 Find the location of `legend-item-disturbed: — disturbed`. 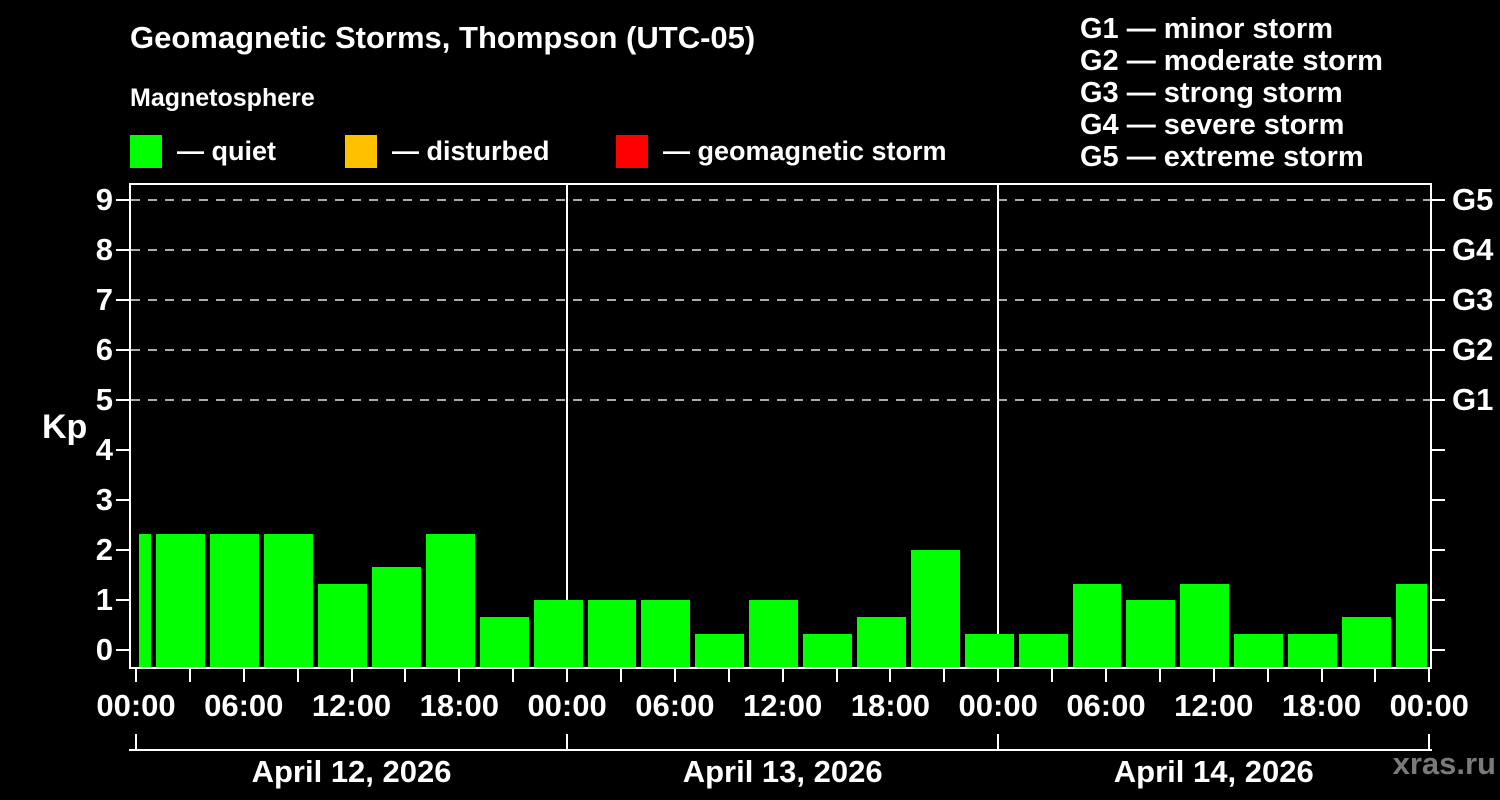

legend-item-disturbed: — disturbed is located at coordinates (447, 151).